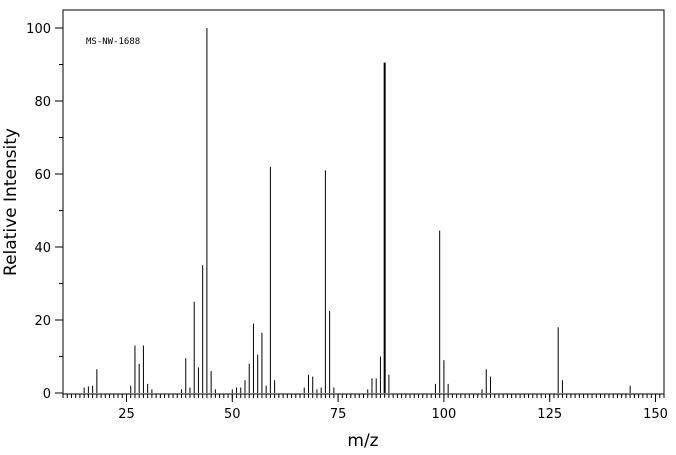 This screenshot has height=455, width=676. I want to click on y-tick-label: 80, so click(42, 102).